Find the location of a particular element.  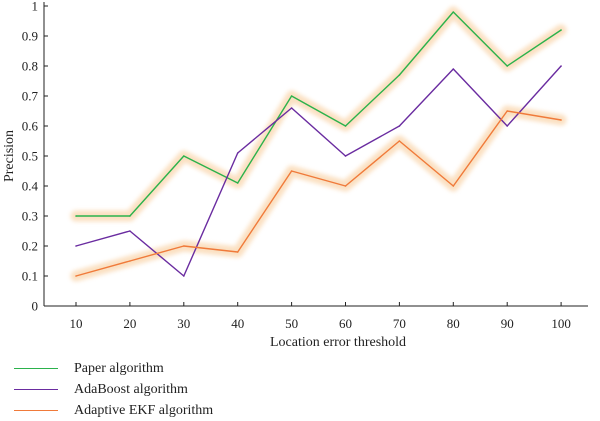

legend-item-ekf: Adaptive EKF algorithm is located at coordinates (113, 410).